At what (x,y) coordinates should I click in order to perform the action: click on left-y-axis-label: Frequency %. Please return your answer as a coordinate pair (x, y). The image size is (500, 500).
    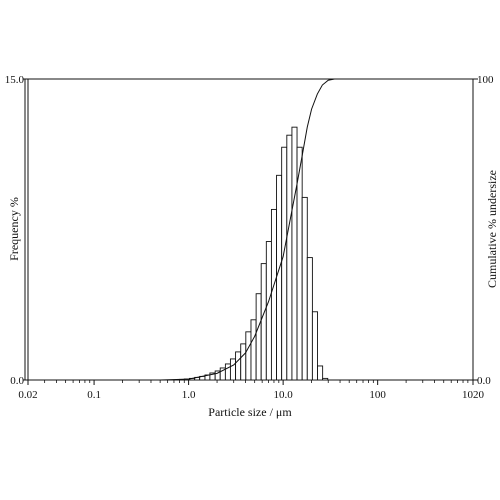
    Looking at the image, I should click on (14, 229).